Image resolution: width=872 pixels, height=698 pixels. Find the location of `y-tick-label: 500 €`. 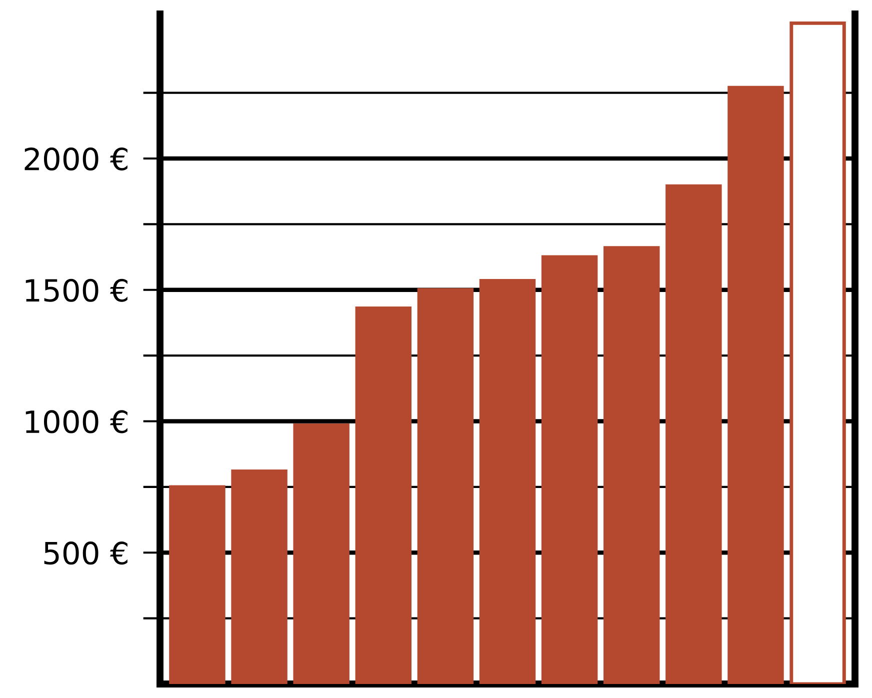

y-tick-label: 500 € is located at coordinates (86, 553).